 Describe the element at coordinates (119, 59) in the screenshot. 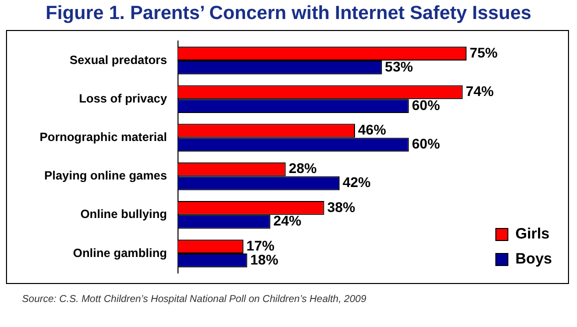

I see `y-tick-label: Sexual predators` at that location.